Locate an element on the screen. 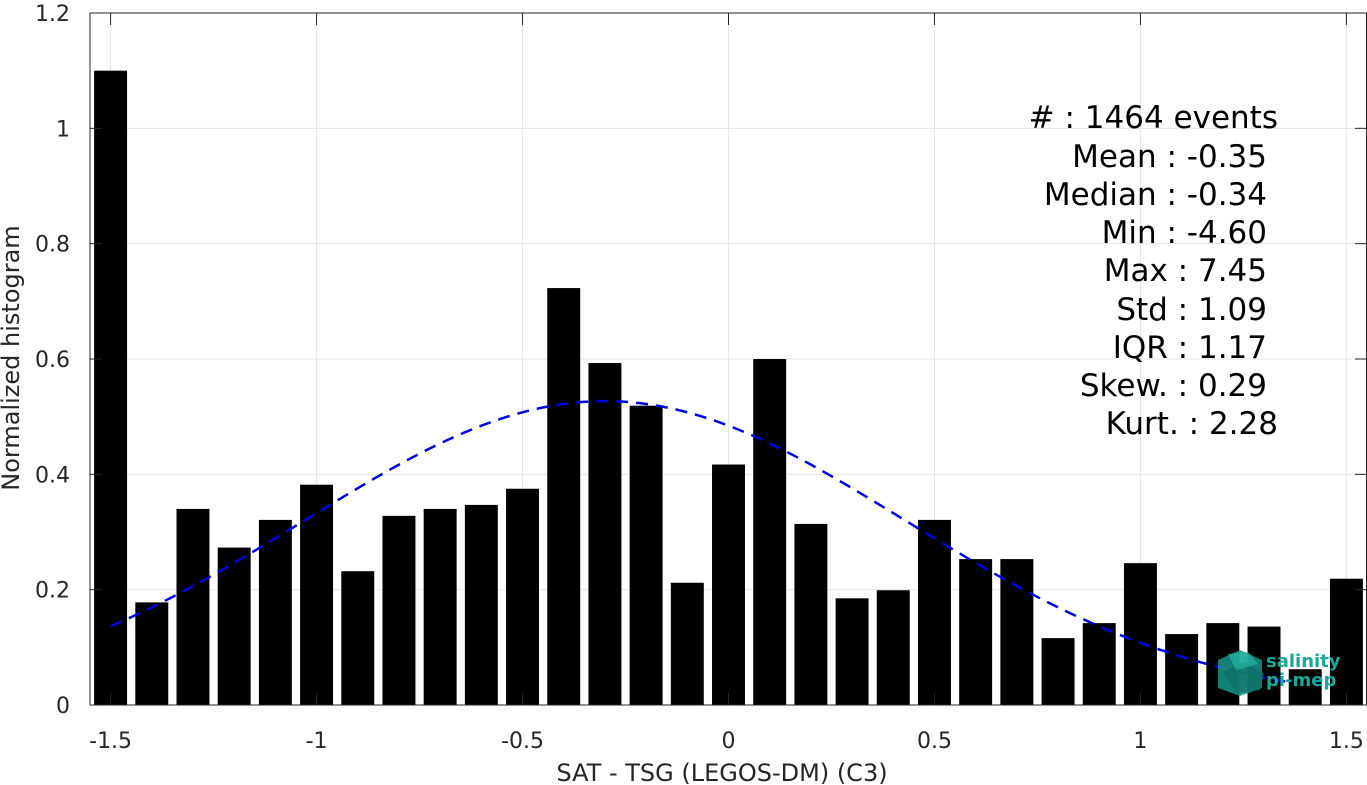 The height and width of the screenshot is (785, 1367). x-tick-label: -1.5 is located at coordinates (110, 741).